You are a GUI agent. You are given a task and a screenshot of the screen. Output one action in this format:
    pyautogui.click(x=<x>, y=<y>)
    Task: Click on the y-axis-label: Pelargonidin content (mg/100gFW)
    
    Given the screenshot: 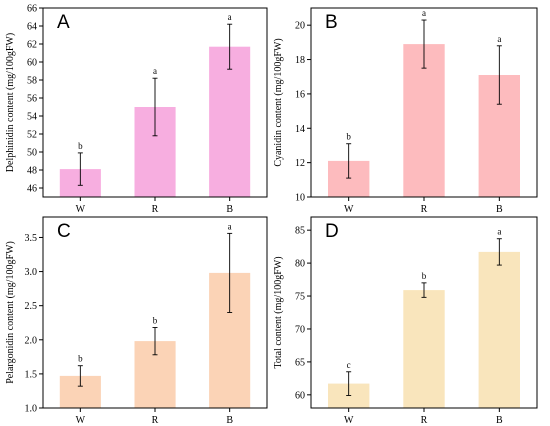 What is the action you would take?
    pyautogui.click(x=10, y=312)
    